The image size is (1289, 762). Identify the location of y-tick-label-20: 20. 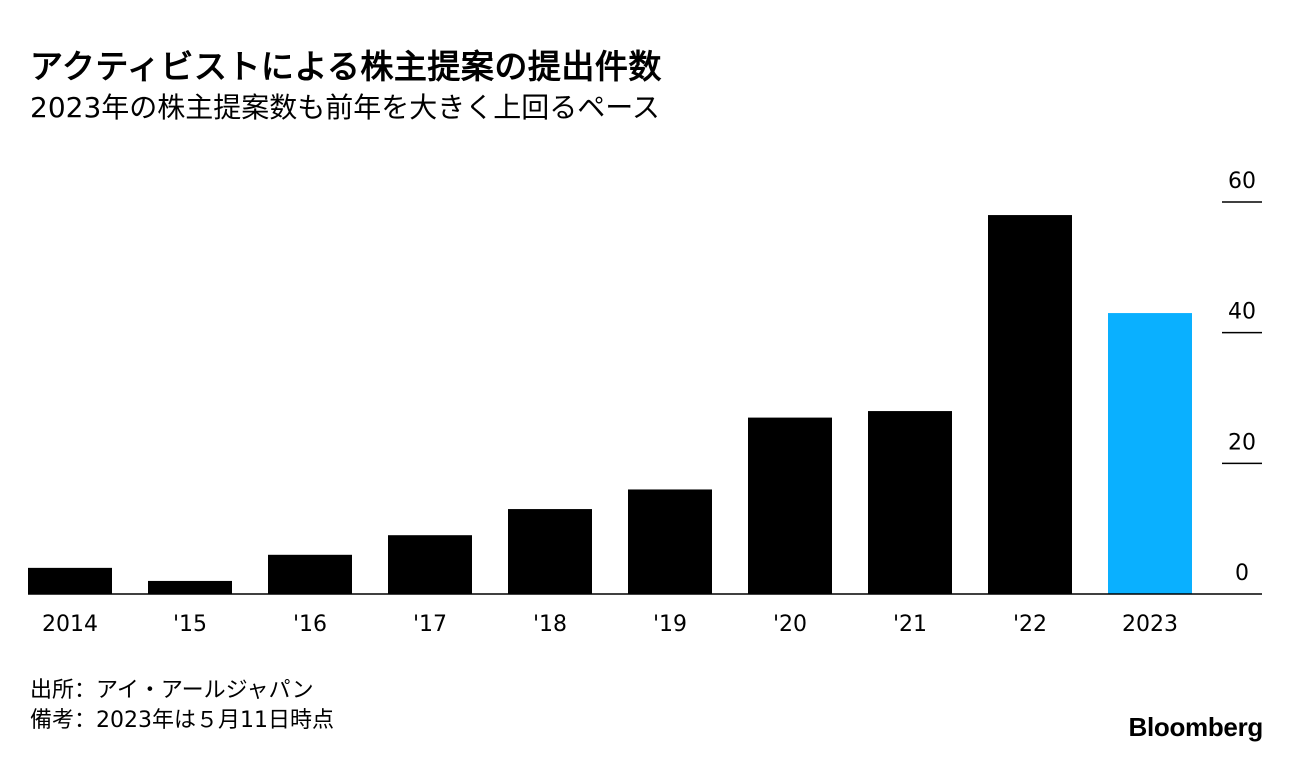
(1242, 442).